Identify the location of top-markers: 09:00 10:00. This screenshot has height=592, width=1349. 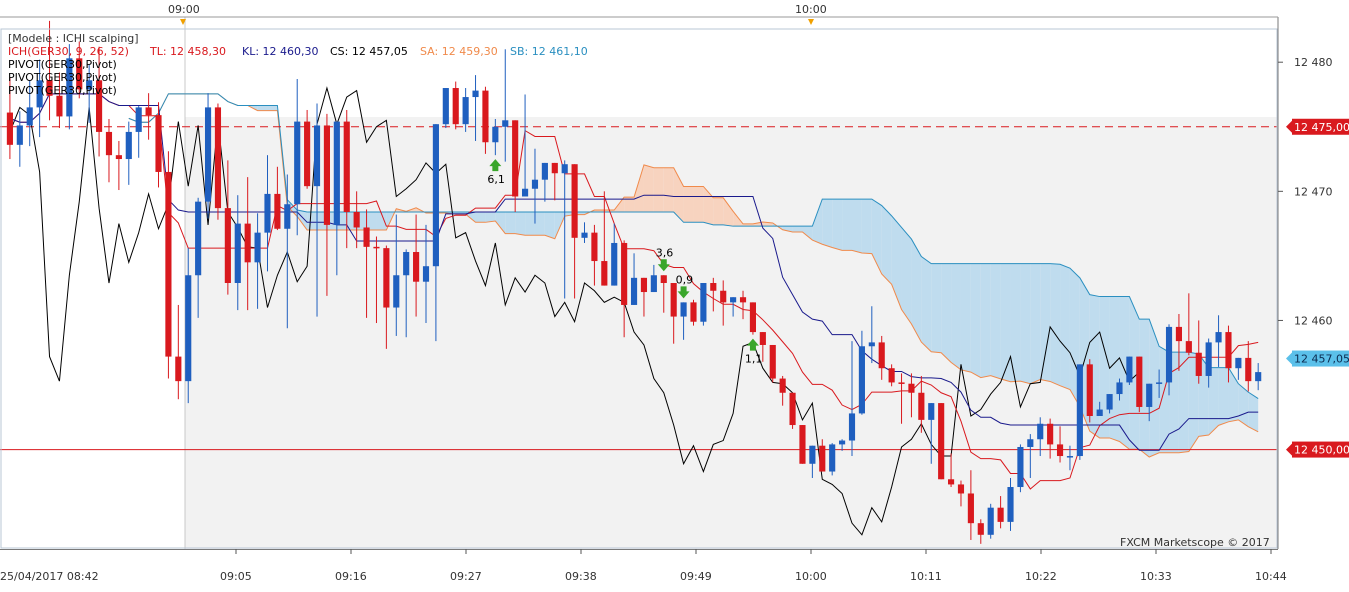
(497, 14).